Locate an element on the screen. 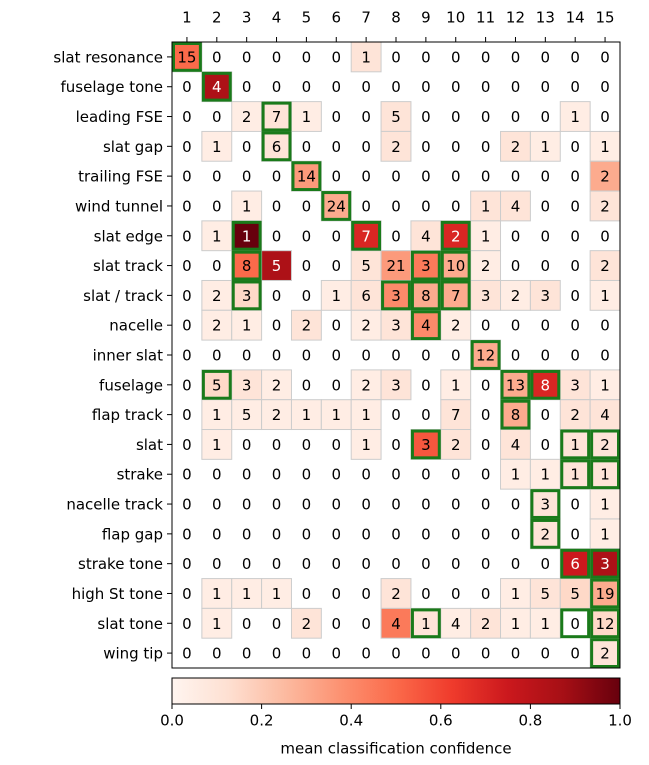  cell-count: 4 is located at coordinates (516, 206).